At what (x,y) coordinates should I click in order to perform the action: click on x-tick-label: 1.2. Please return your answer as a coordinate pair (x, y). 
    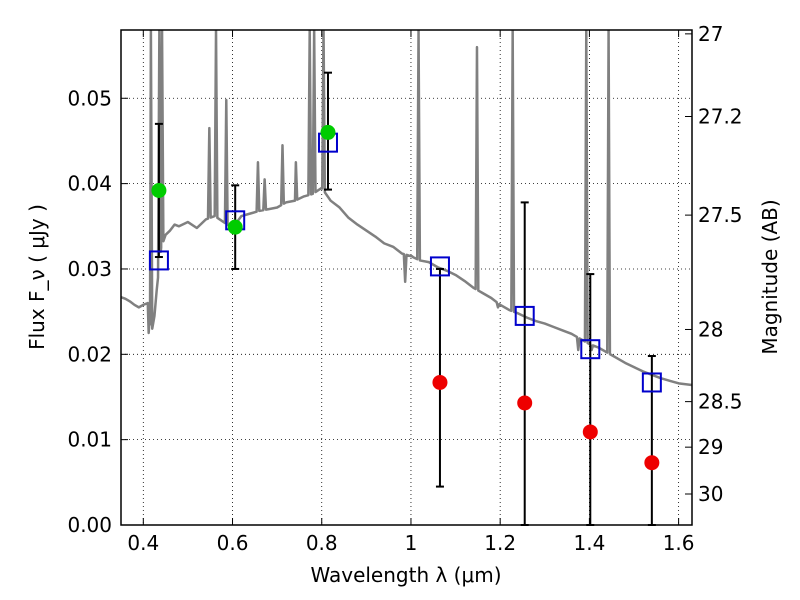
    Looking at the image, I should click on (500, 543).